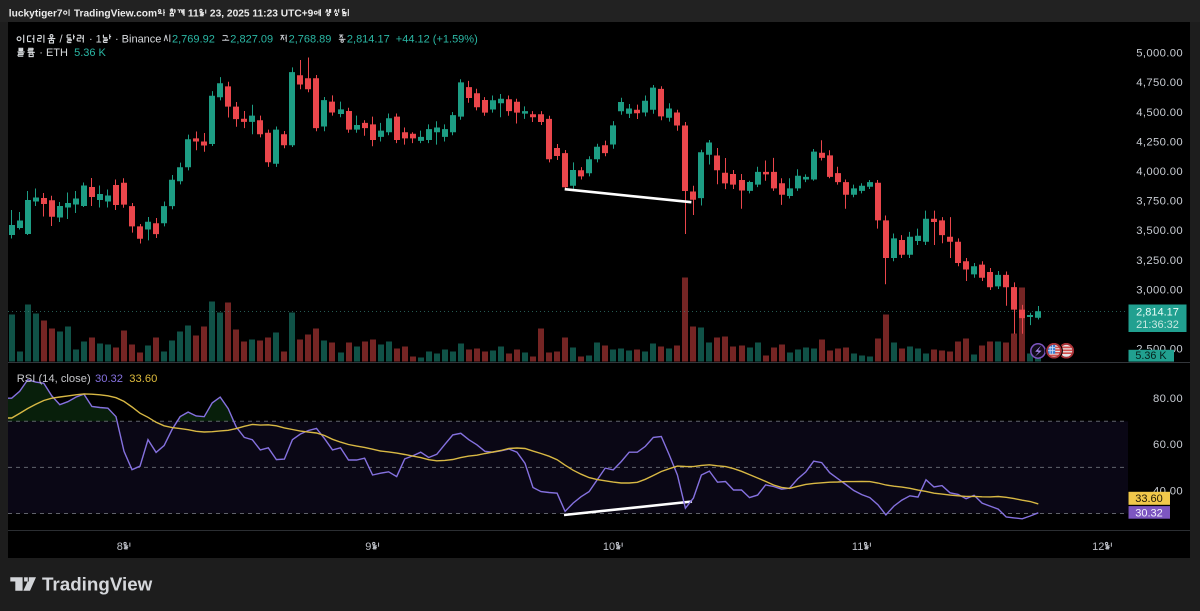 The image size is (1200, 611). Describe the element at coordinates (1159, 83) in the screenshot. I see `svg-text: 4,750.00` at that location.